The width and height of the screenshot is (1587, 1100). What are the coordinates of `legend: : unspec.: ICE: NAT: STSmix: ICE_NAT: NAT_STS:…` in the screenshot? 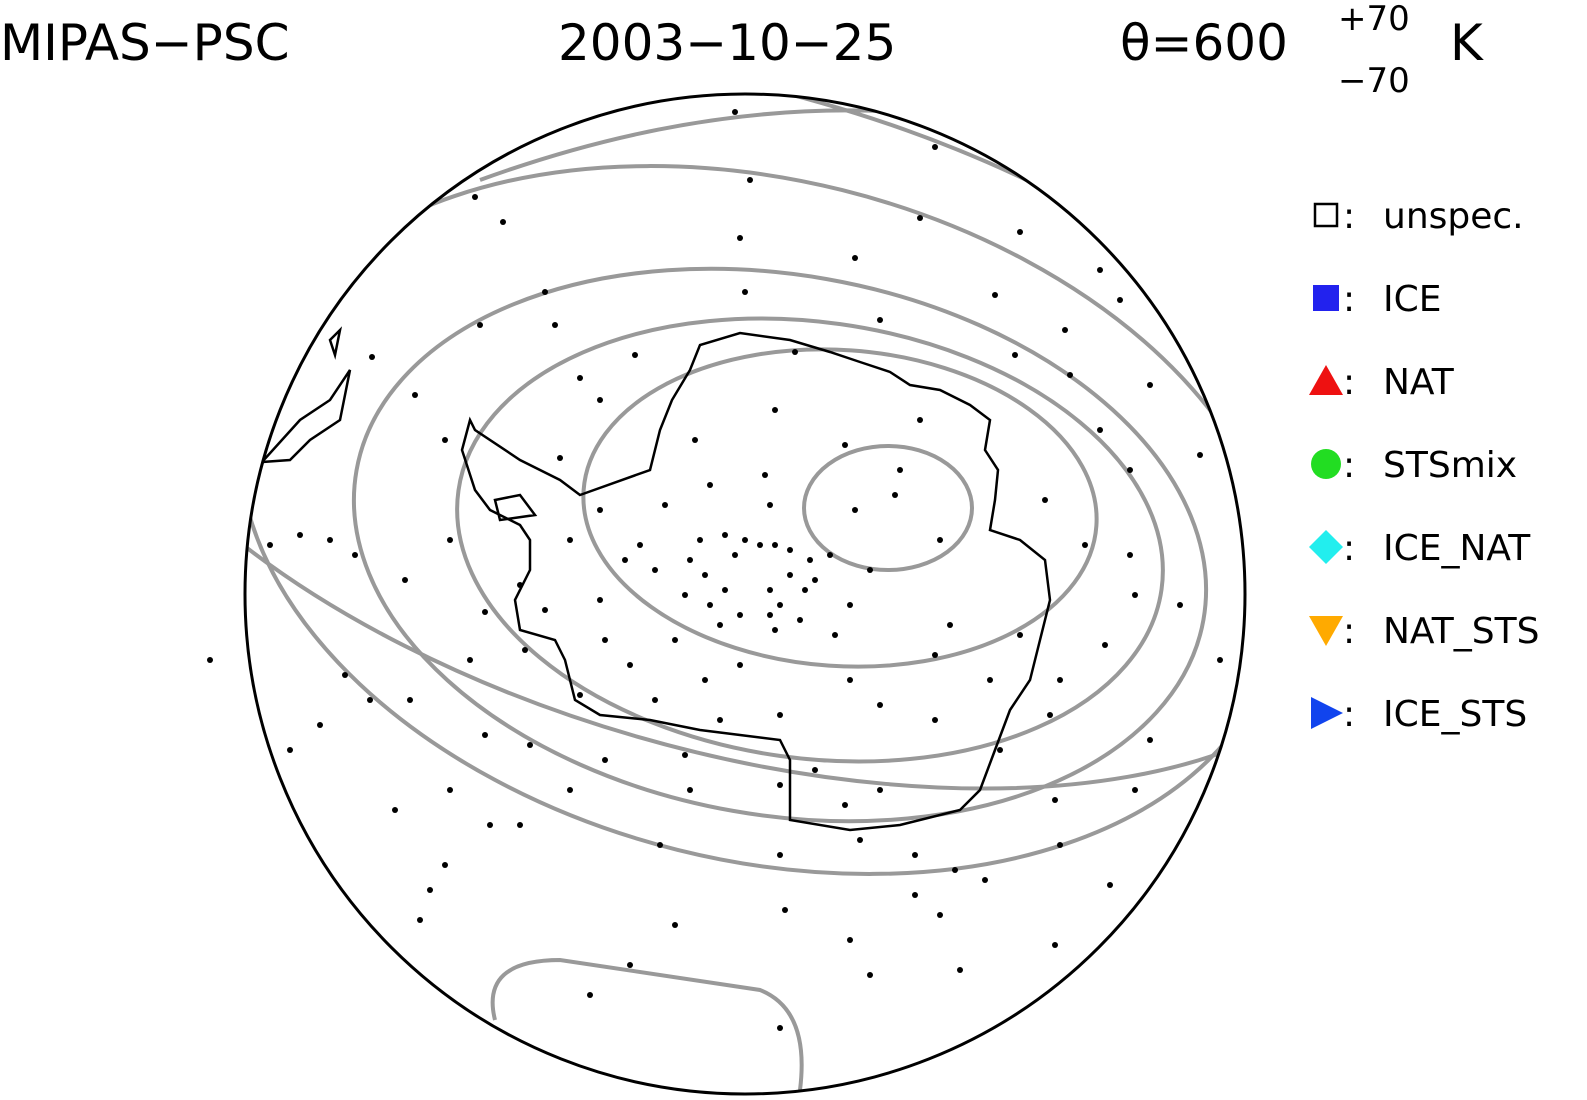 It's located at (1424, 465).